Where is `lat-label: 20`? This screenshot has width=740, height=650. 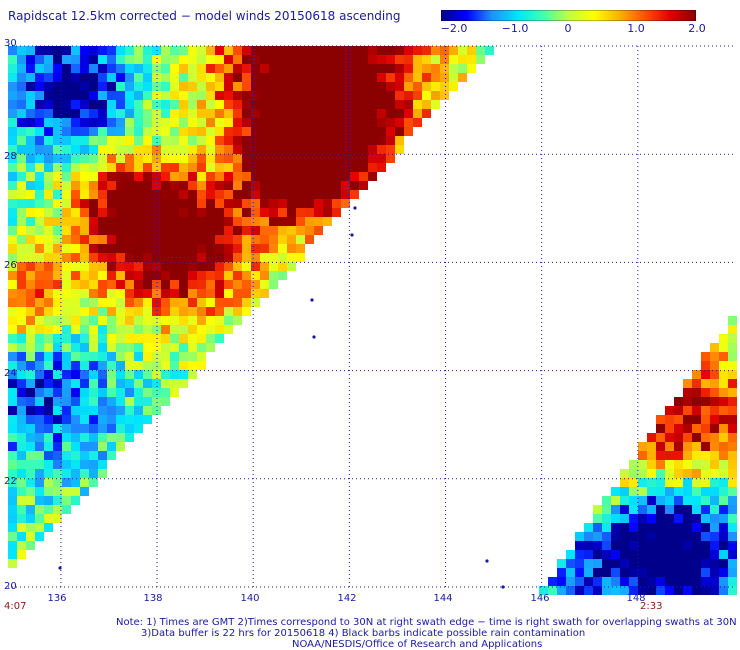 lat-label: 20 is located at coordinates (10, 586).